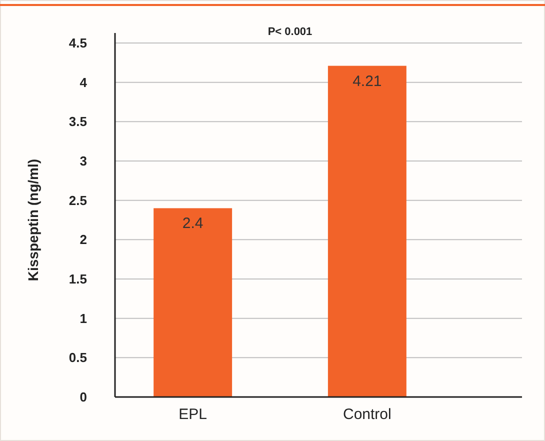 The width and height of the screenshot is (545, 441). I want to click on y-tick-label: 1, so click(83, 318).